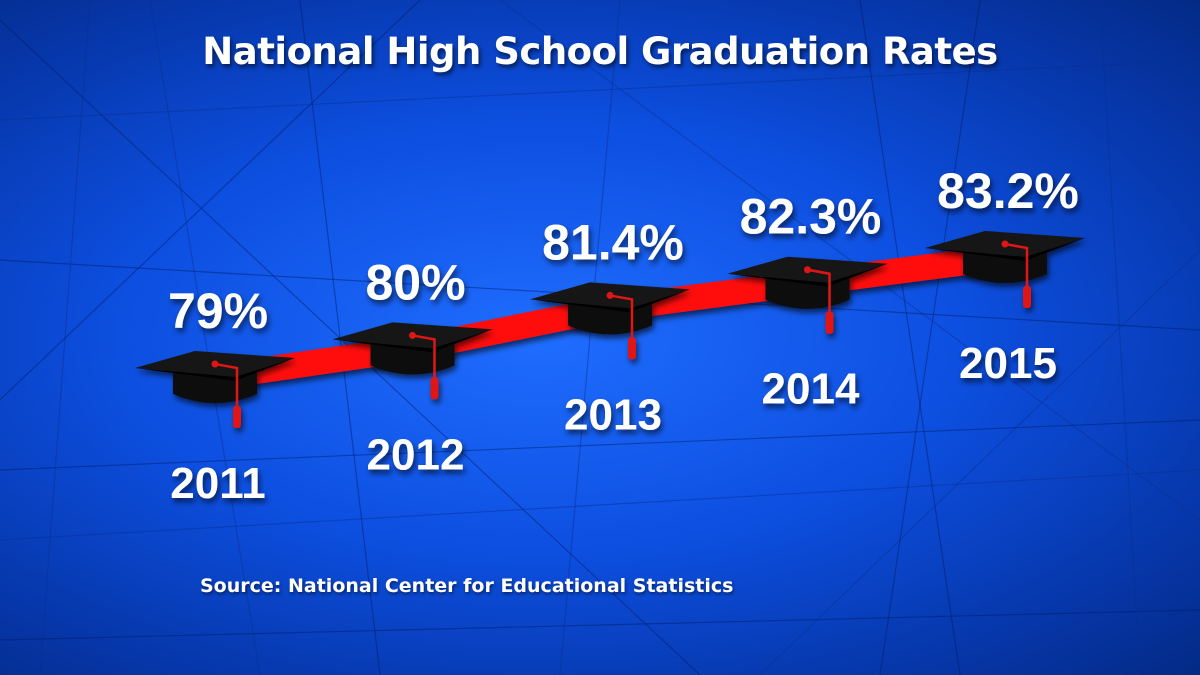 The width and height of the screenshot is (1200, 675). Describe the element at coordinates (218, 311) in the screenshot. I see `value-label: 79%` at that location.